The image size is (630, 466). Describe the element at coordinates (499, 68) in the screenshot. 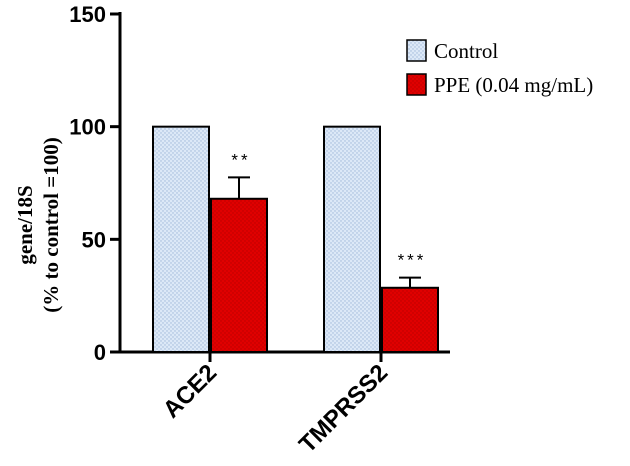

I see `legend: Control PPE (0.04 mg/mL)` at that location.